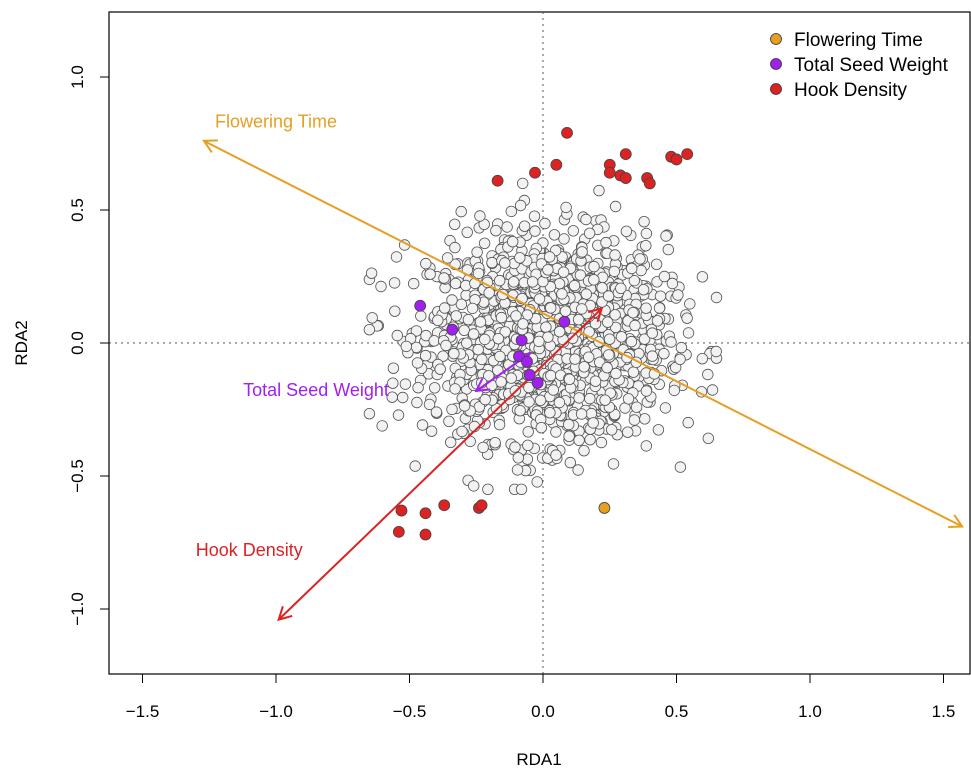  I want to click on x-axis: −1.5 −1.0 −0.5 0.0 0.5 1.0 1.5, so click(540, 697).